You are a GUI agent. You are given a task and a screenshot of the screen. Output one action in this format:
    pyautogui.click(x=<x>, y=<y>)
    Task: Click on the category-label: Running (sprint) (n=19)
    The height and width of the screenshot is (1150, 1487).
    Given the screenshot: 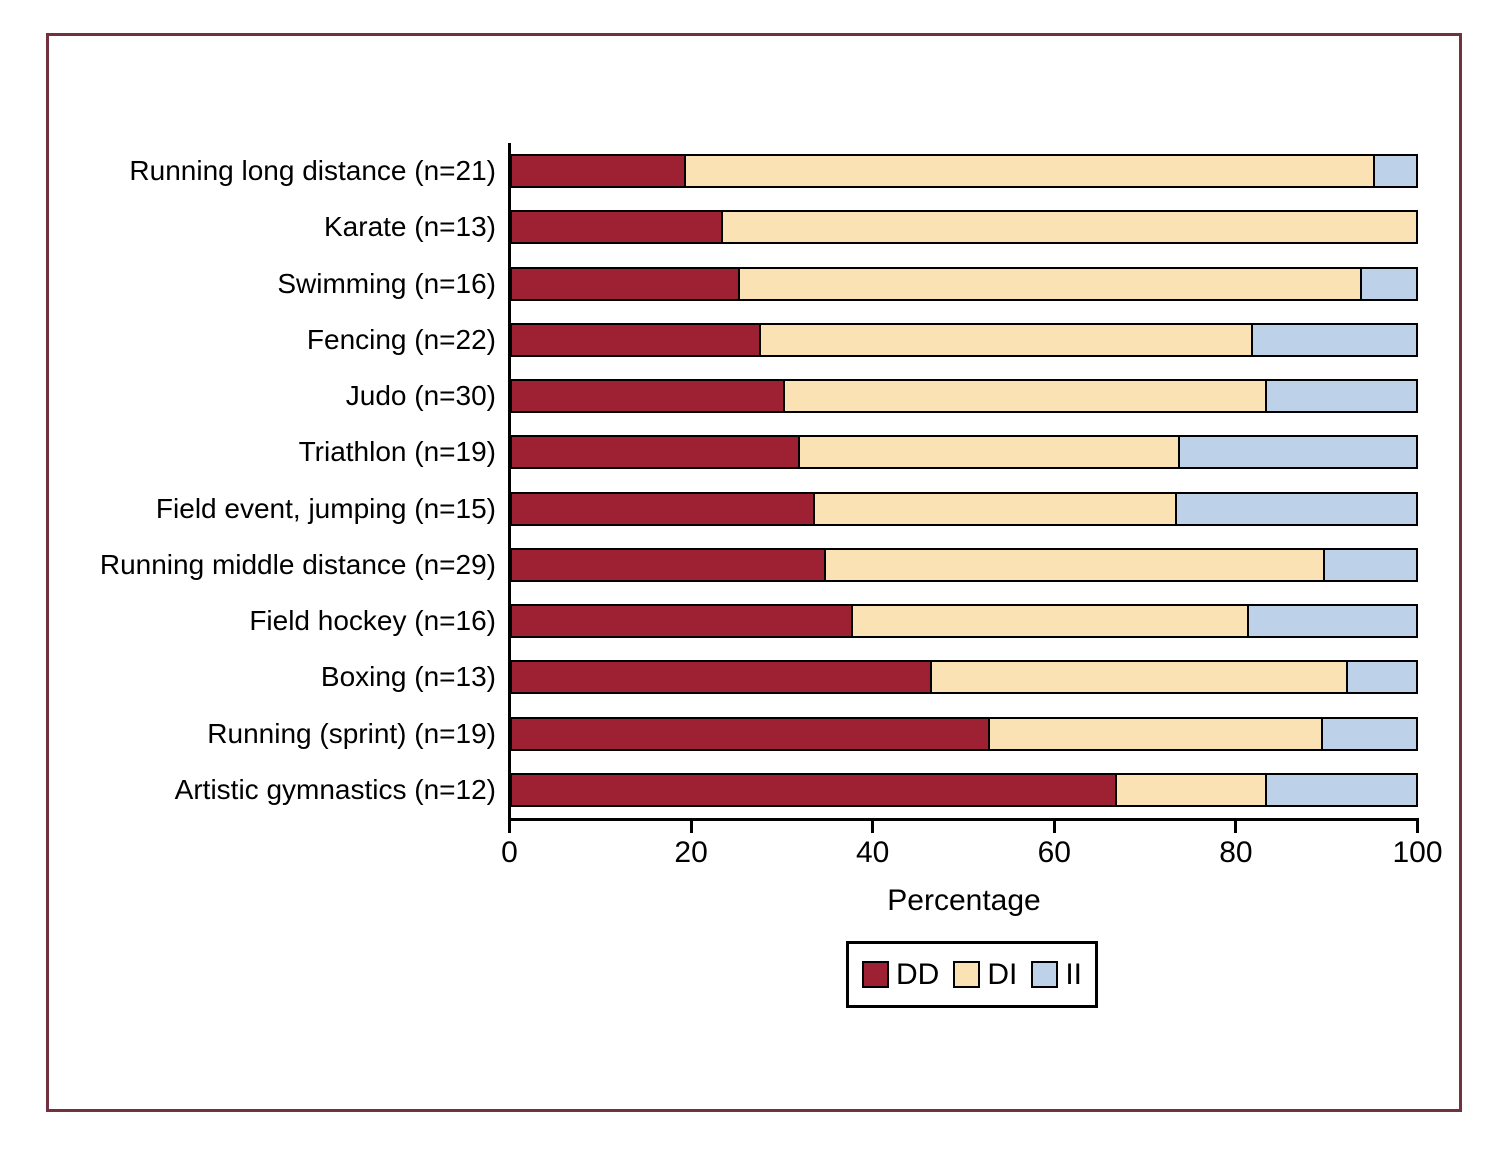 What is the action you would take?
    pyautogui.click(x=351, y=733)
    